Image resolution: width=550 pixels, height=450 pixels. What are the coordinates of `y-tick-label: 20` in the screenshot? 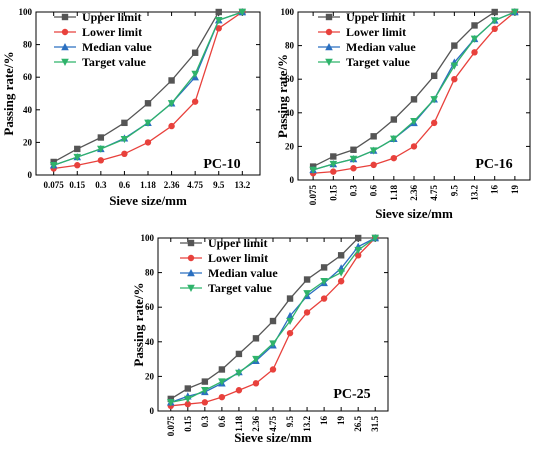 It's located at (150, 376).